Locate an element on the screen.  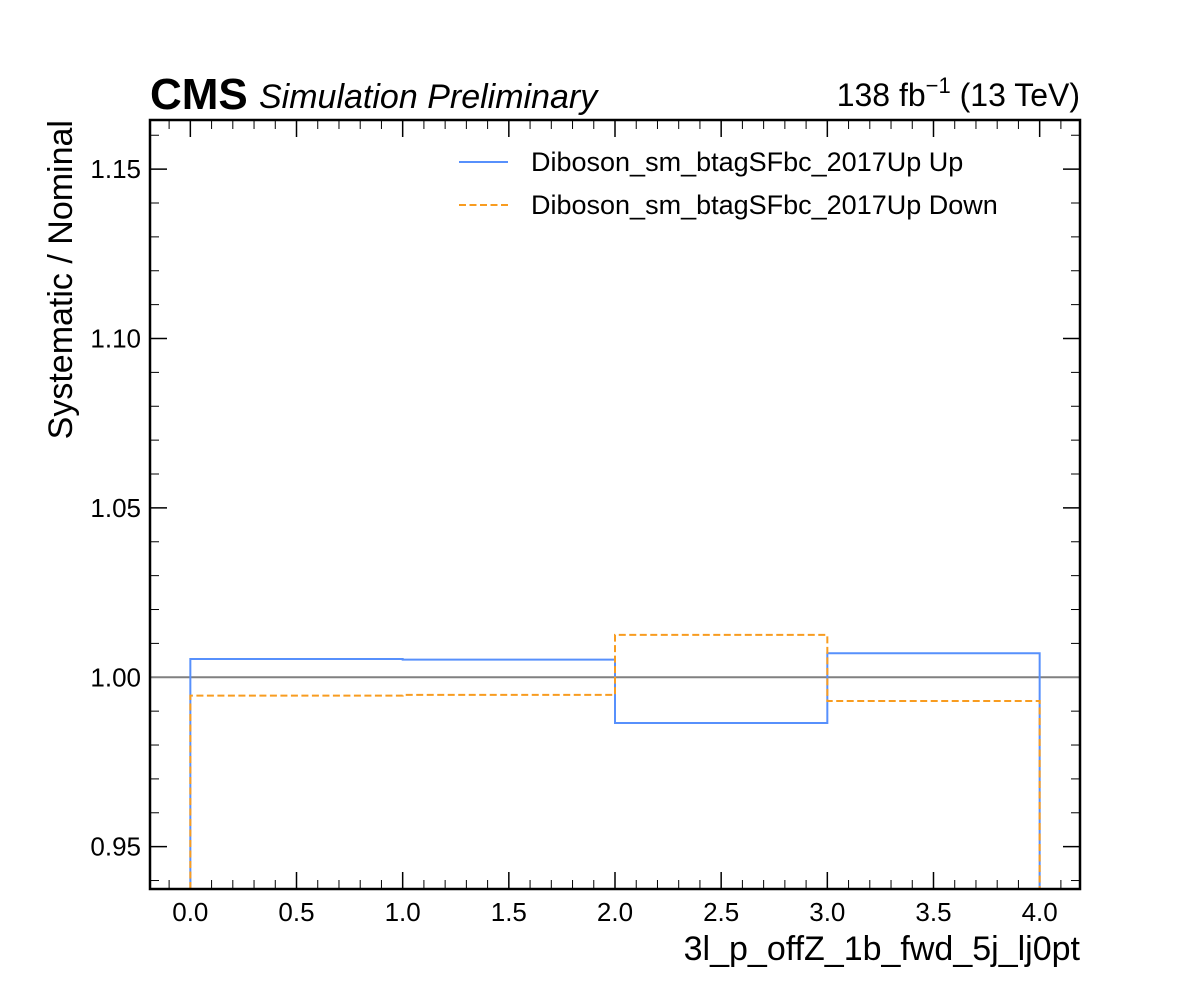
status-label: Simulation Preliminary is located at coordinates (429, 97).